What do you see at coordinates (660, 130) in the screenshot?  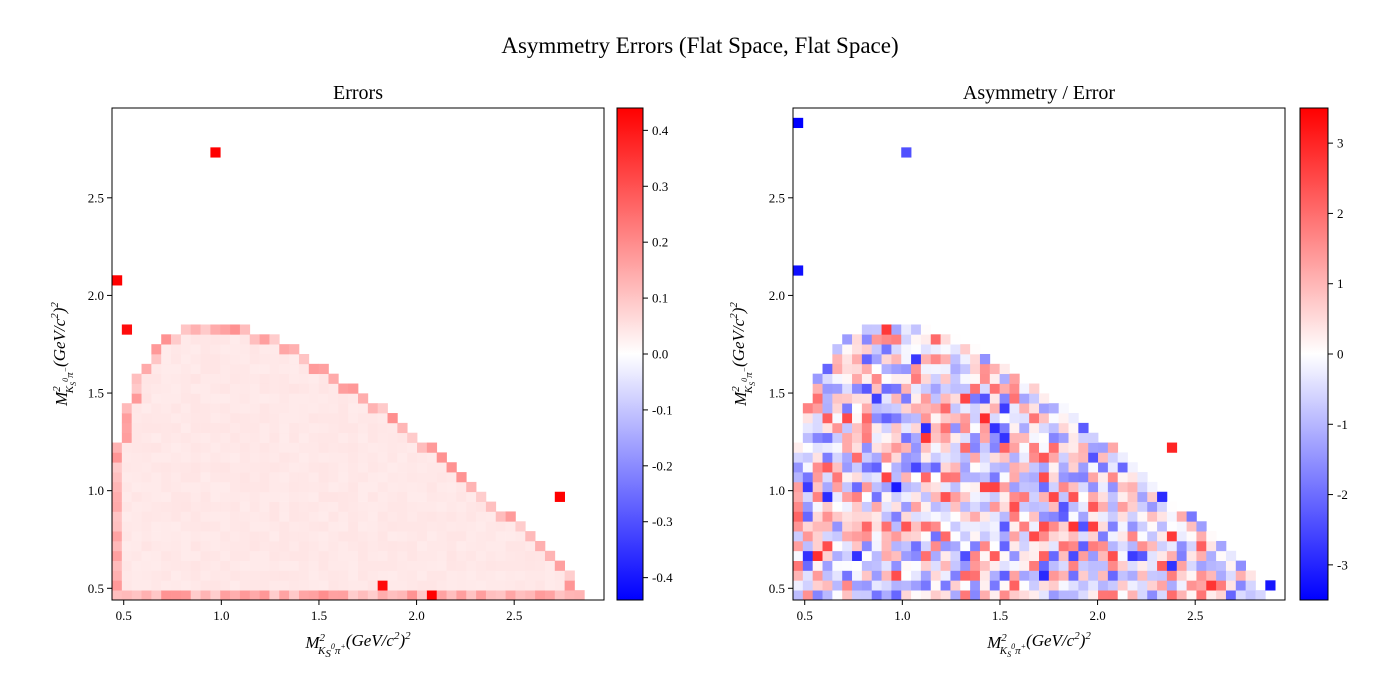 I see `errors-colorbar-tick-label: 0.4` at bounding box center [660, 130].